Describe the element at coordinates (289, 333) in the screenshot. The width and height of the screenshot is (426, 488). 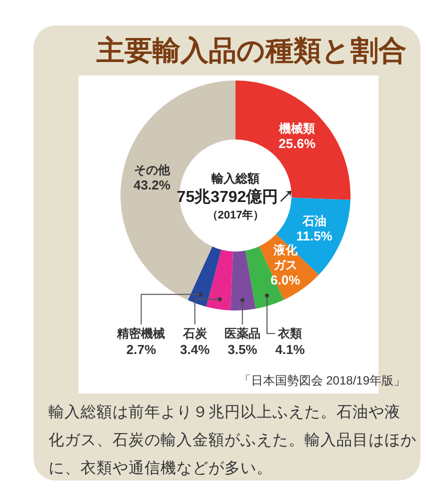
I see `slice-label: 衣類` at that location.